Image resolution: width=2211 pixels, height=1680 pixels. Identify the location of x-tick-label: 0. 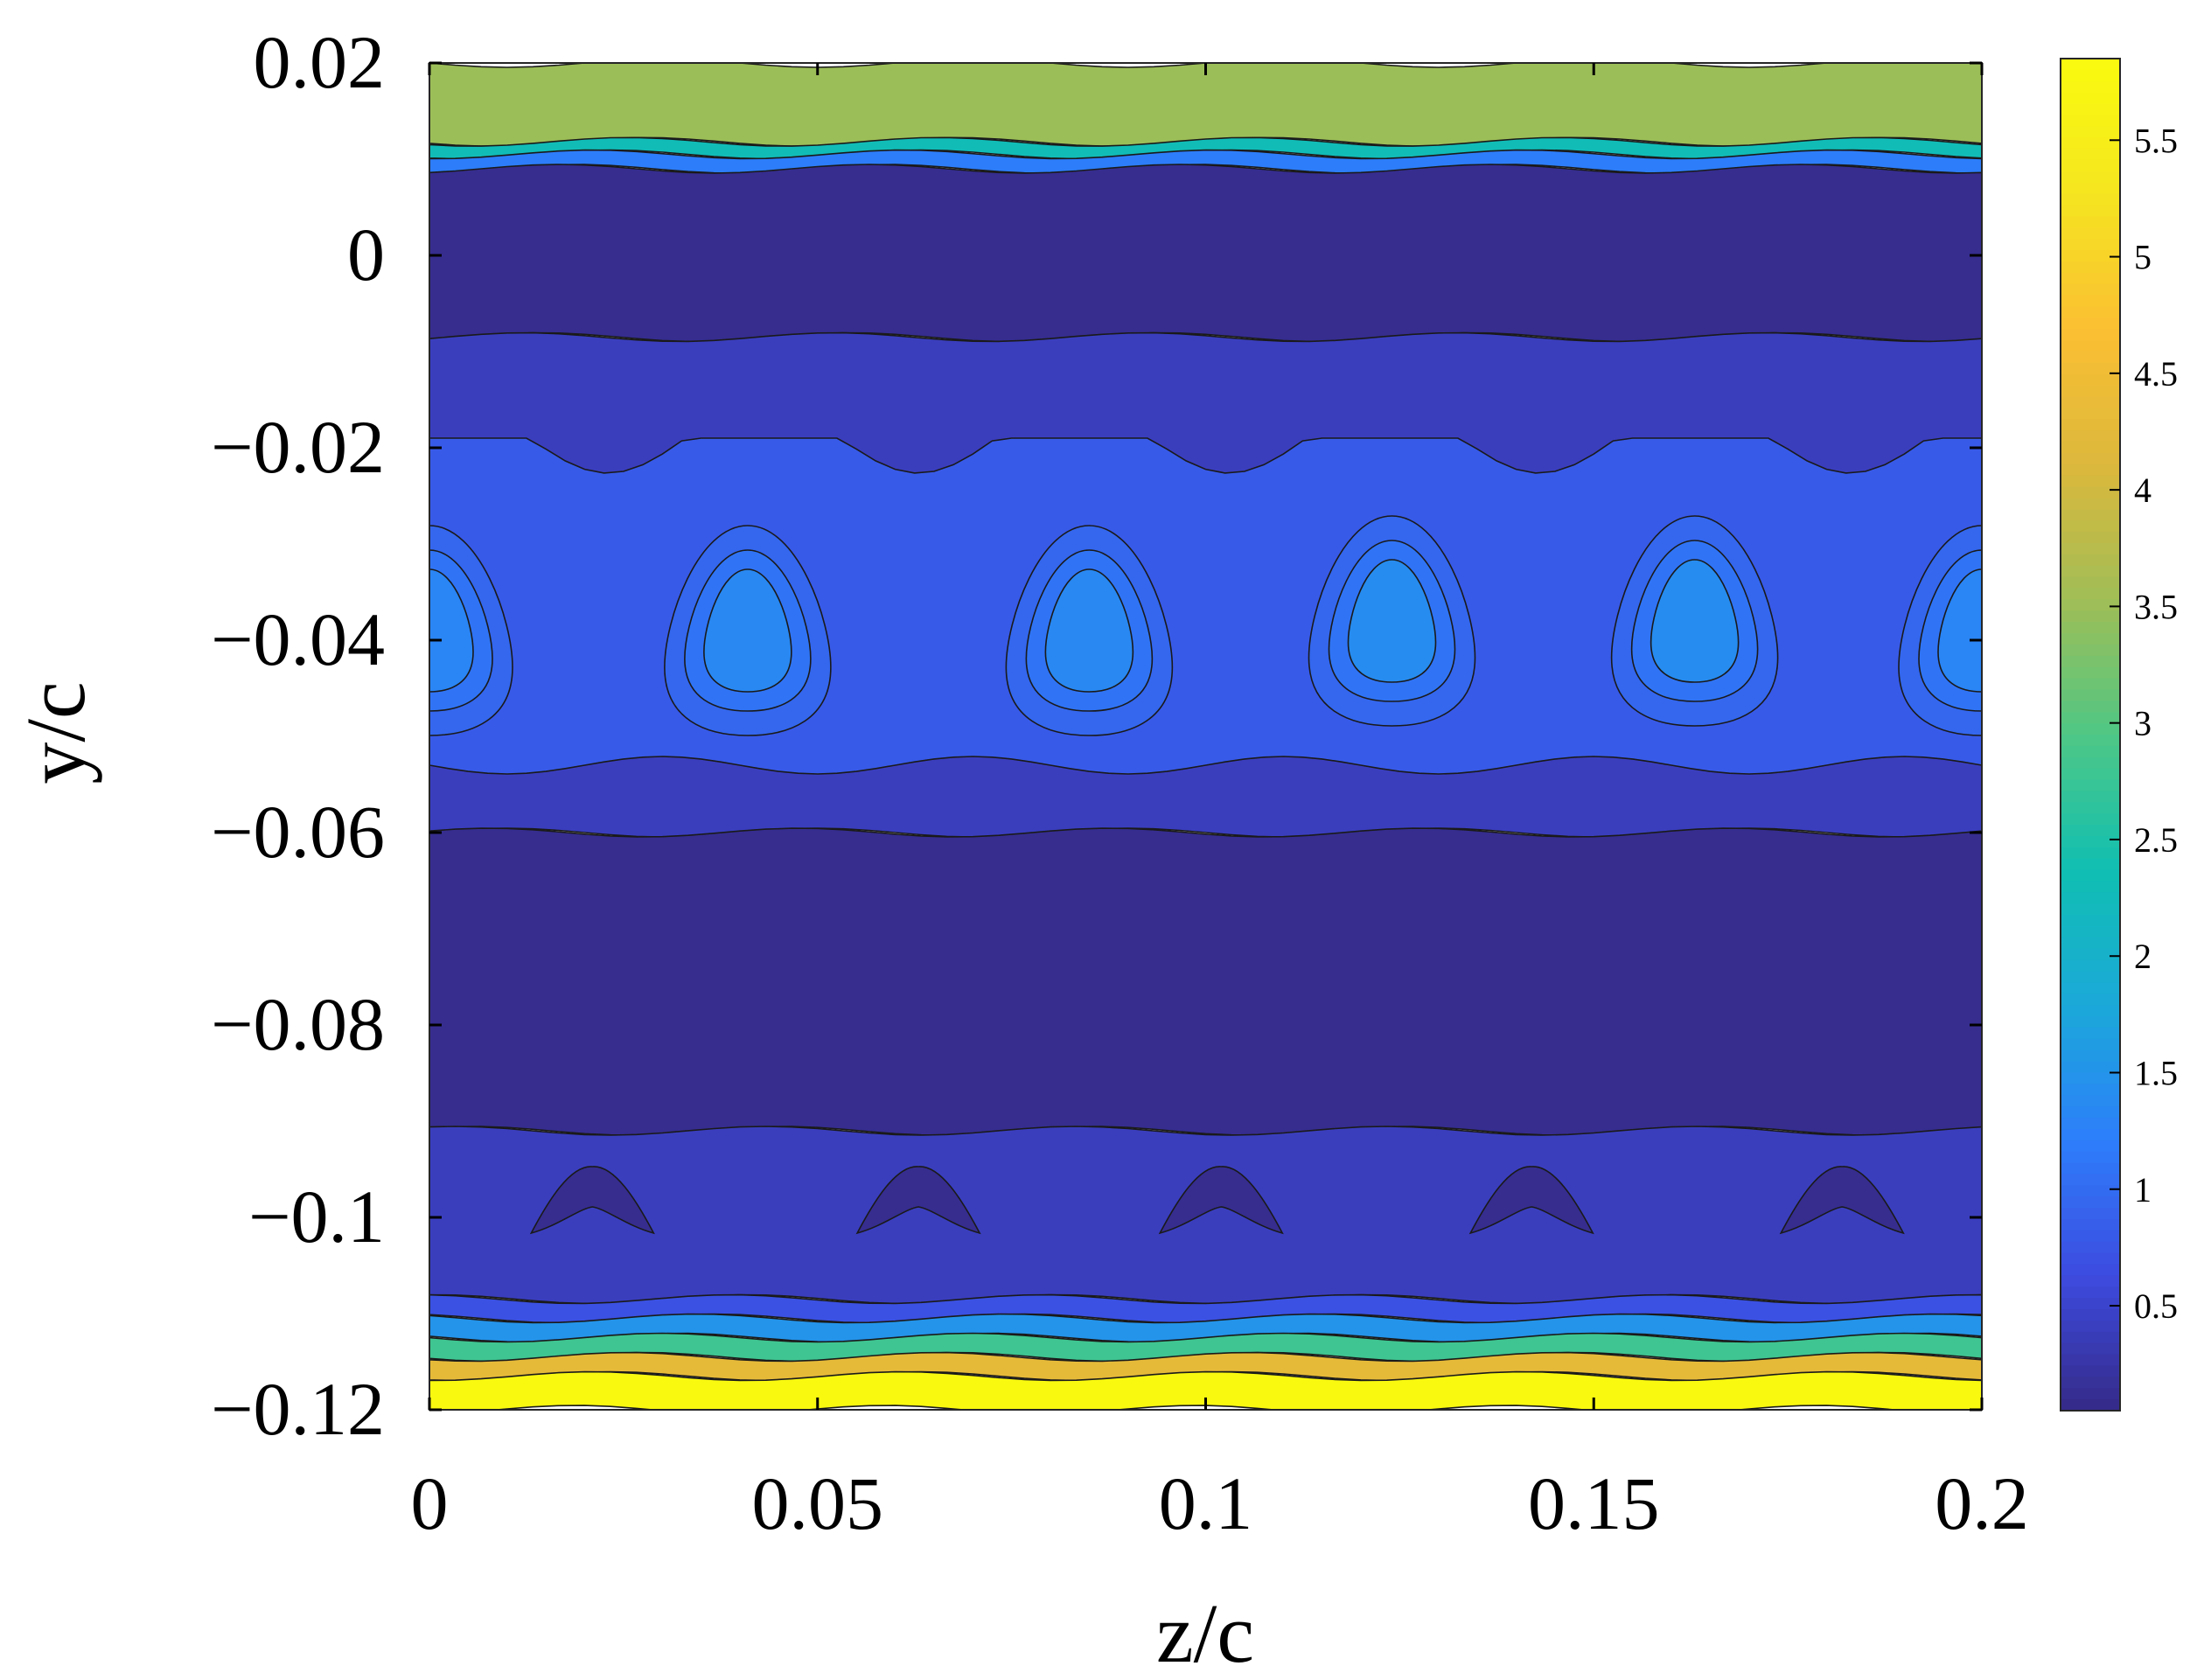
(430, 1503).